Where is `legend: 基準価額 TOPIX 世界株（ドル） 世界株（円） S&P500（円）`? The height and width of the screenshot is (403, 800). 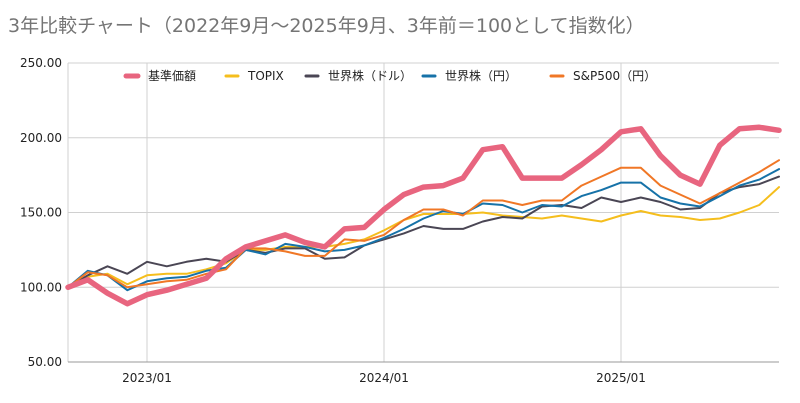
legend: 基準価額 TOPIX 世界株（ドル） 世界株（円） S&P500（円） is located at coordinates (389, 75).